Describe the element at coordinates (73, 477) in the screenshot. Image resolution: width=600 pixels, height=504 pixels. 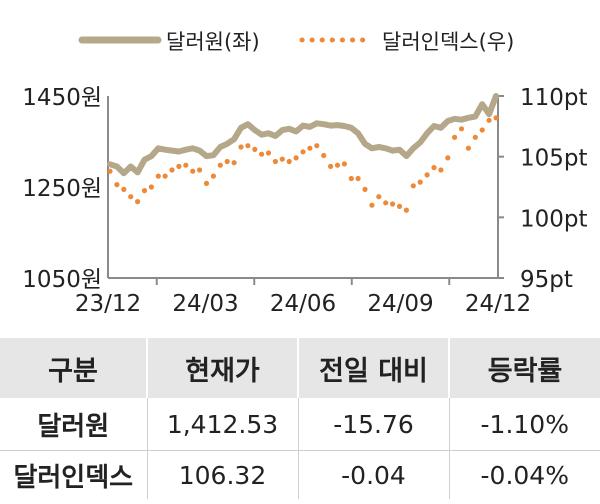
I see `row-label-dxy: 달러인덱스` at that location.